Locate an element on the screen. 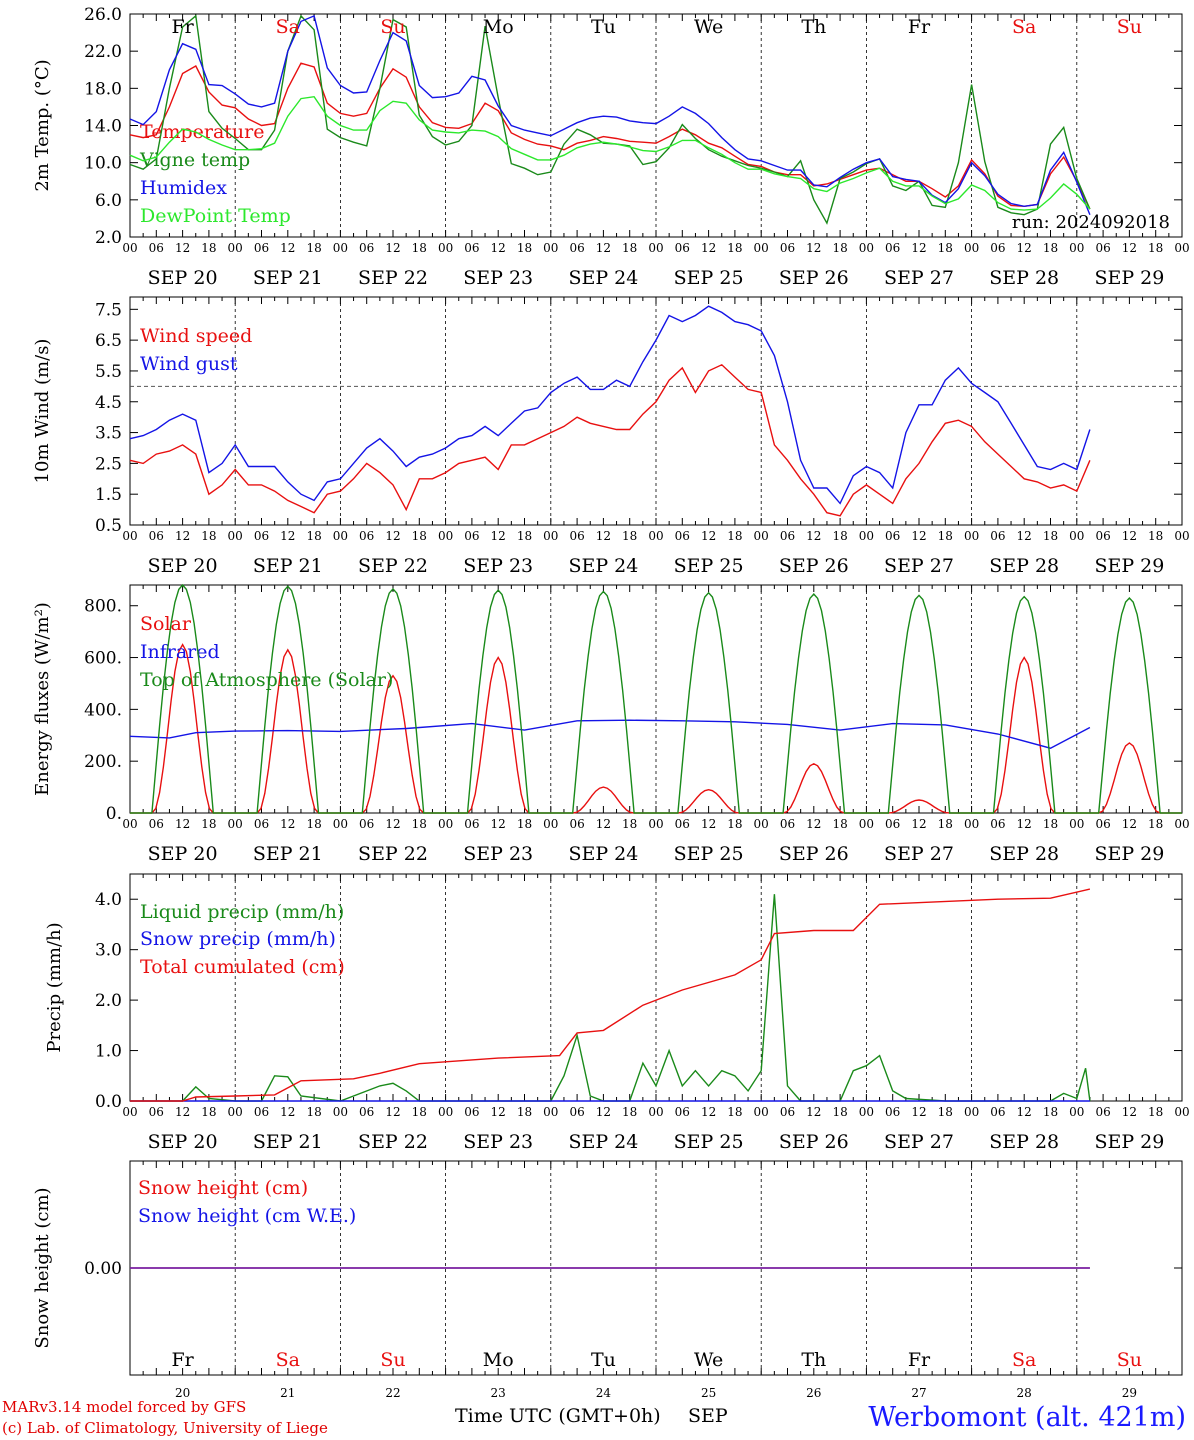 The image size is (1194, 1440). energy-date-label: SEP 25 is located at coordinates (709, 854).